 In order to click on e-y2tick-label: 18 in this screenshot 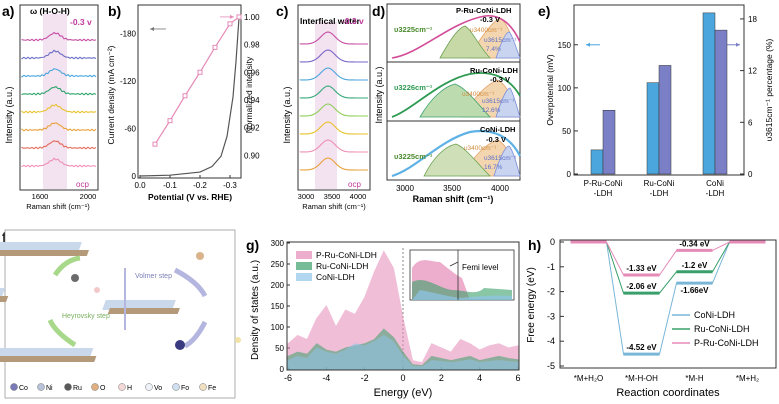, I will do `click(752, 19)`.